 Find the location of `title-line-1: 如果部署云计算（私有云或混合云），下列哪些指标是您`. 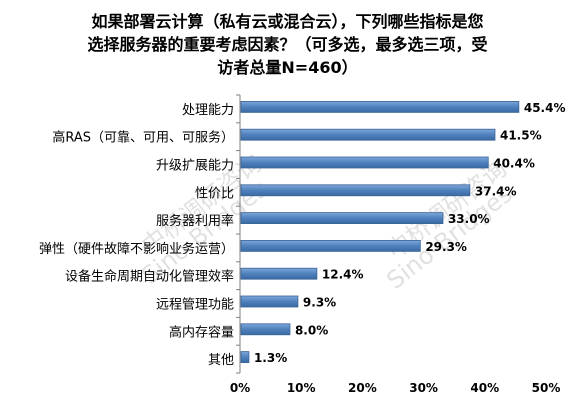

title-line-1: 如果部署云计算（私有云或混合云），下列哪些指标是您 is located at coordinates (287, 21).